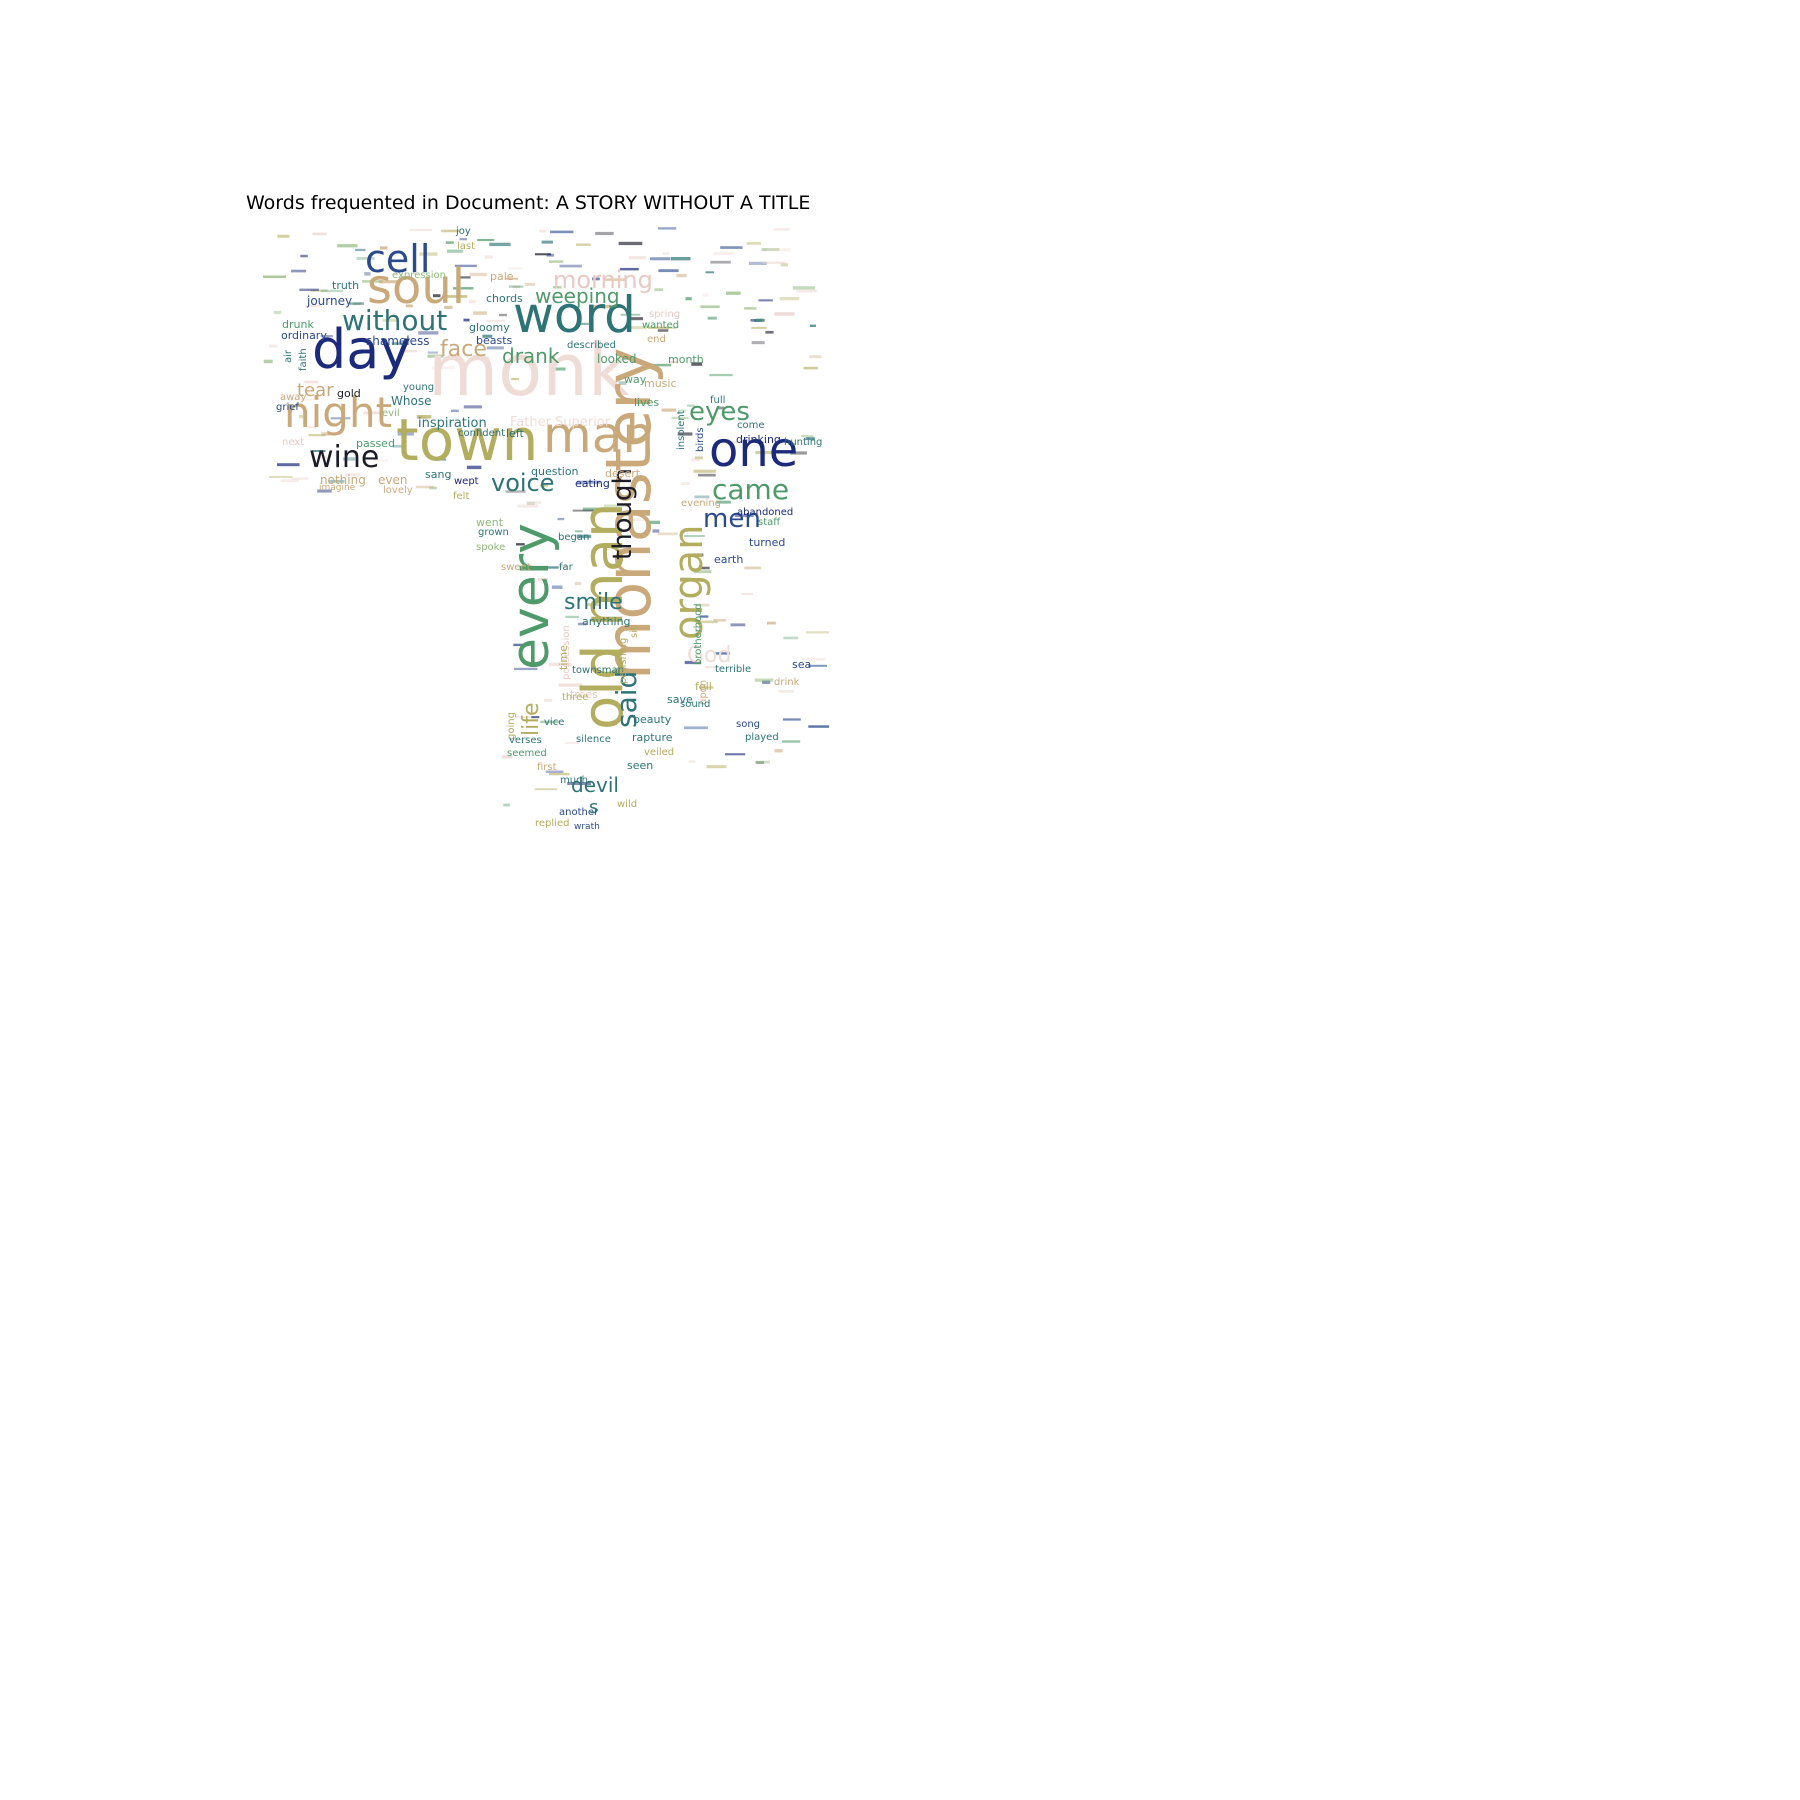 This screenshot has height=1800, width=1800. I want to click on cloud-word: passed, so click(375, 443).